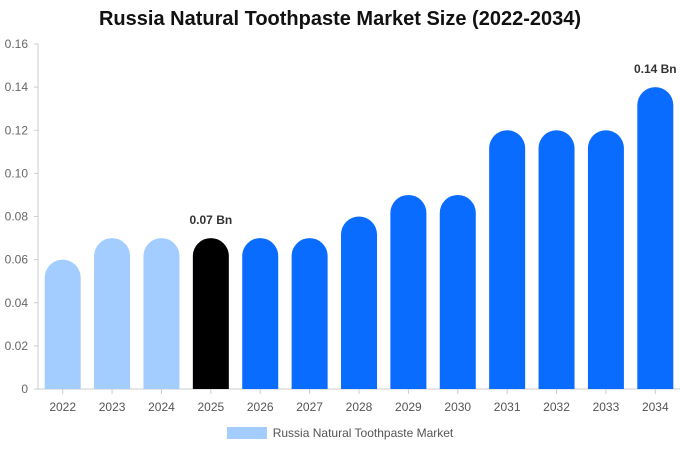  I want to click on data-label: 0.14 Bn, so click(655, 69).